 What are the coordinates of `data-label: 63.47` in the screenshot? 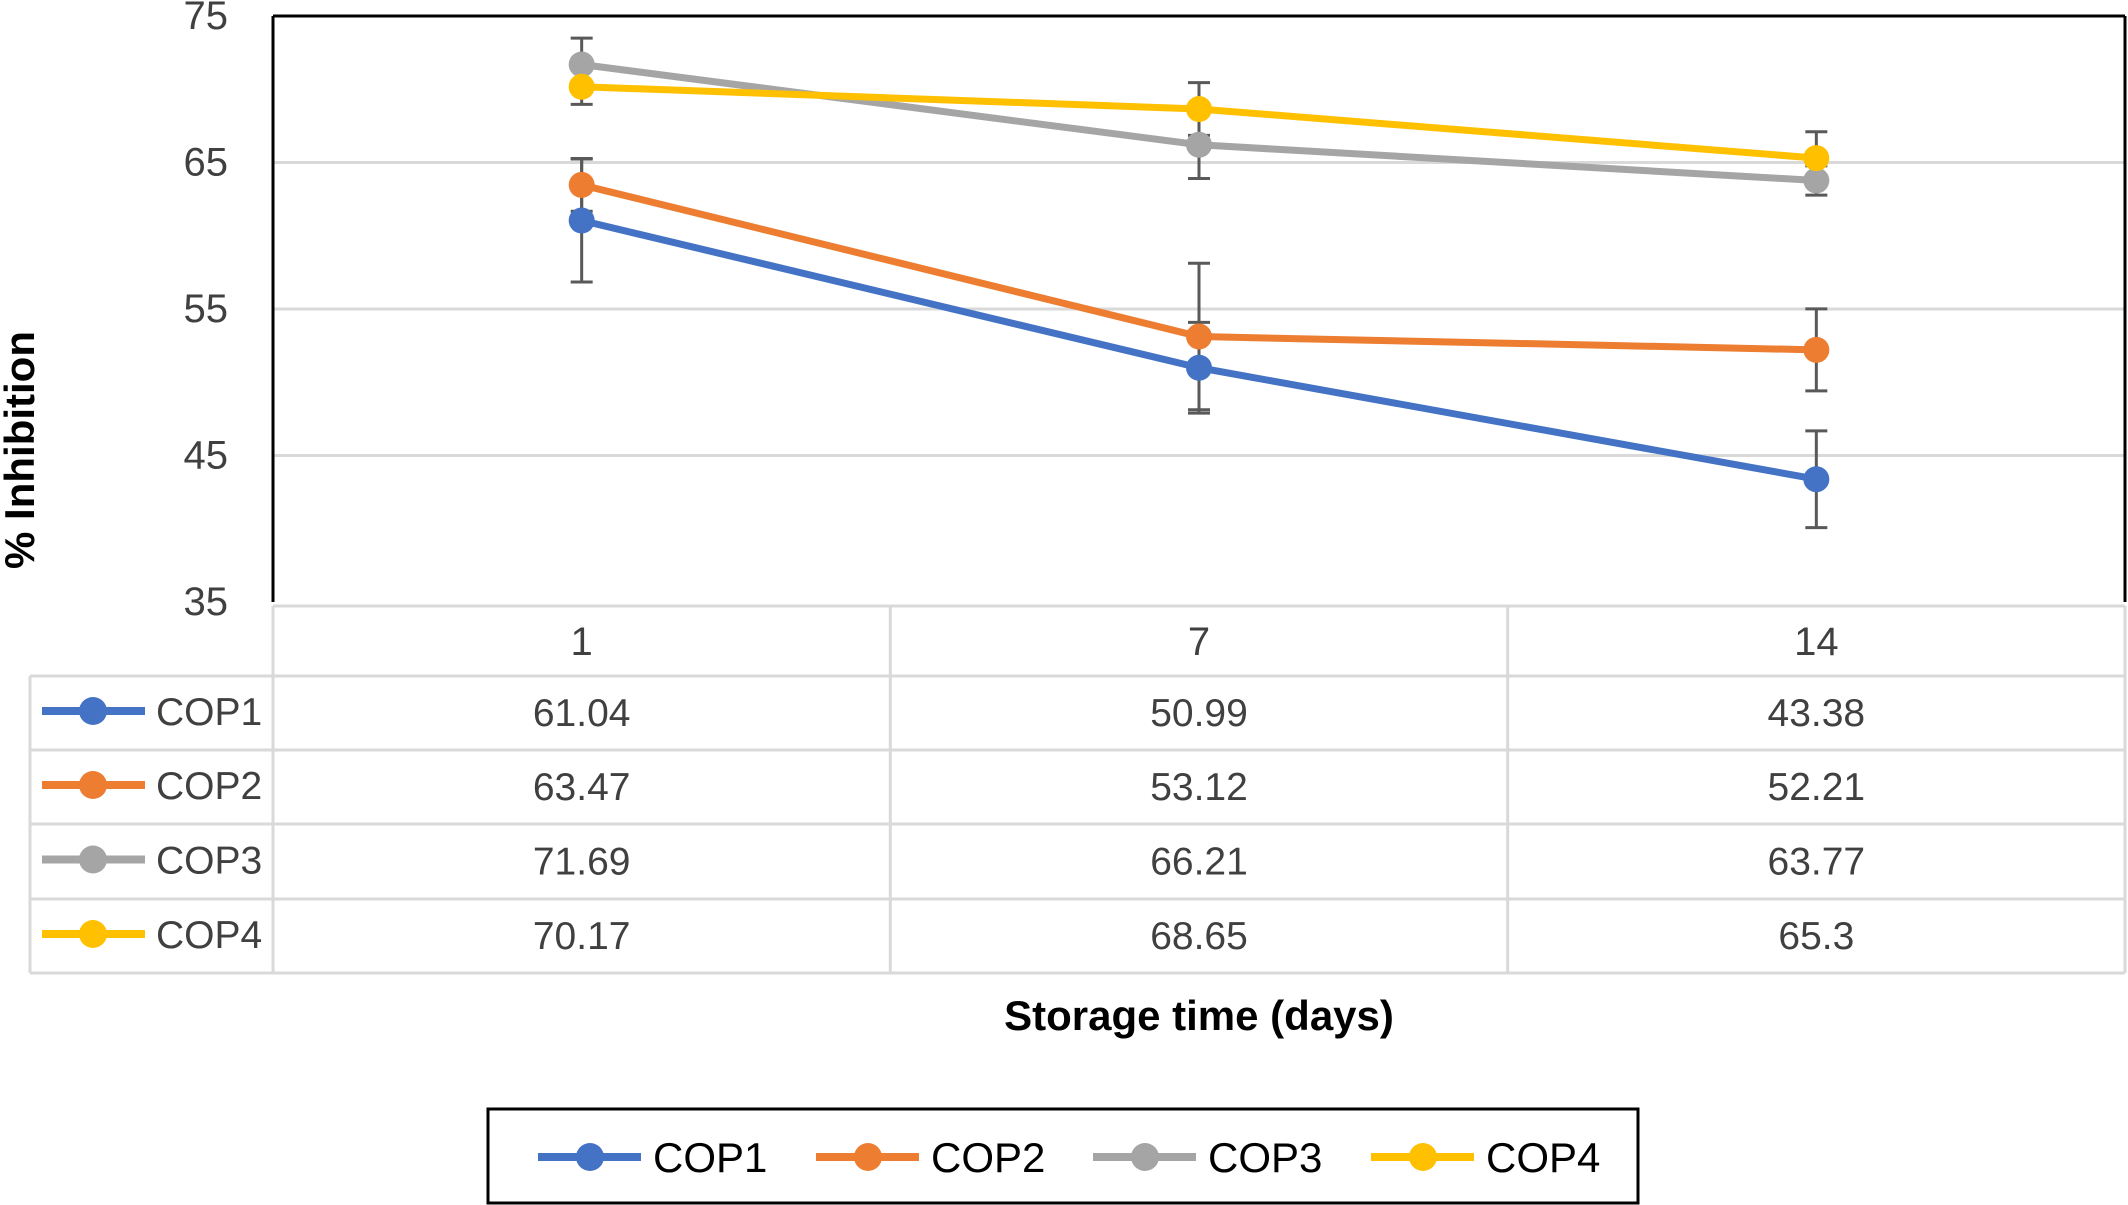 It's located at (582, 787).